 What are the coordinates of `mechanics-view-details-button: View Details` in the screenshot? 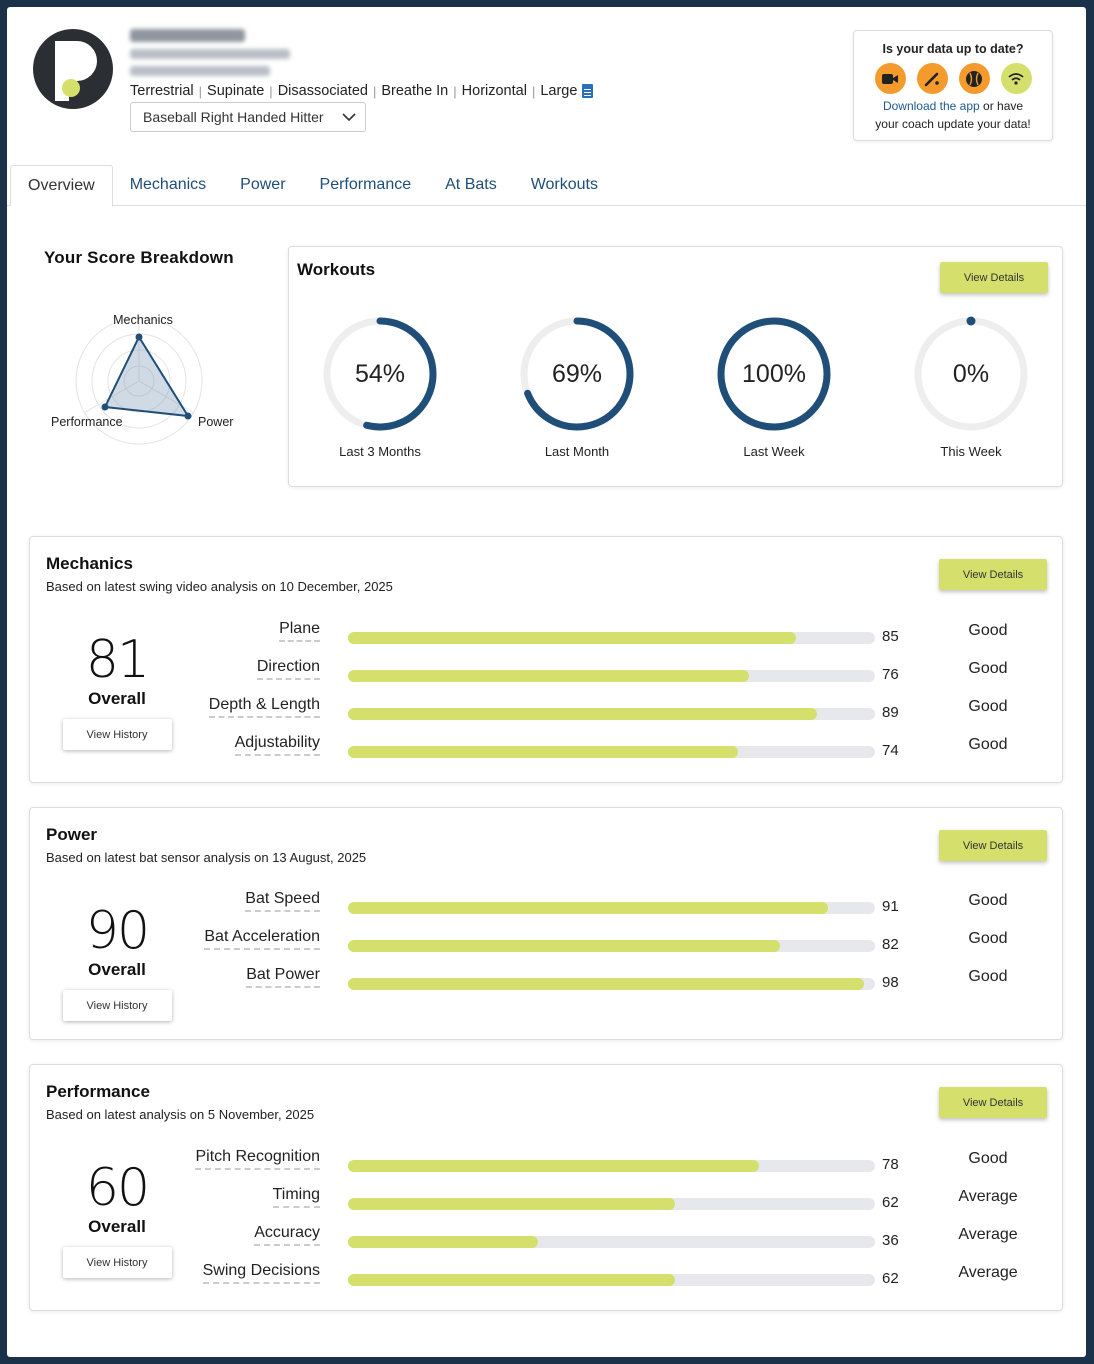 It's located at (993, 574).